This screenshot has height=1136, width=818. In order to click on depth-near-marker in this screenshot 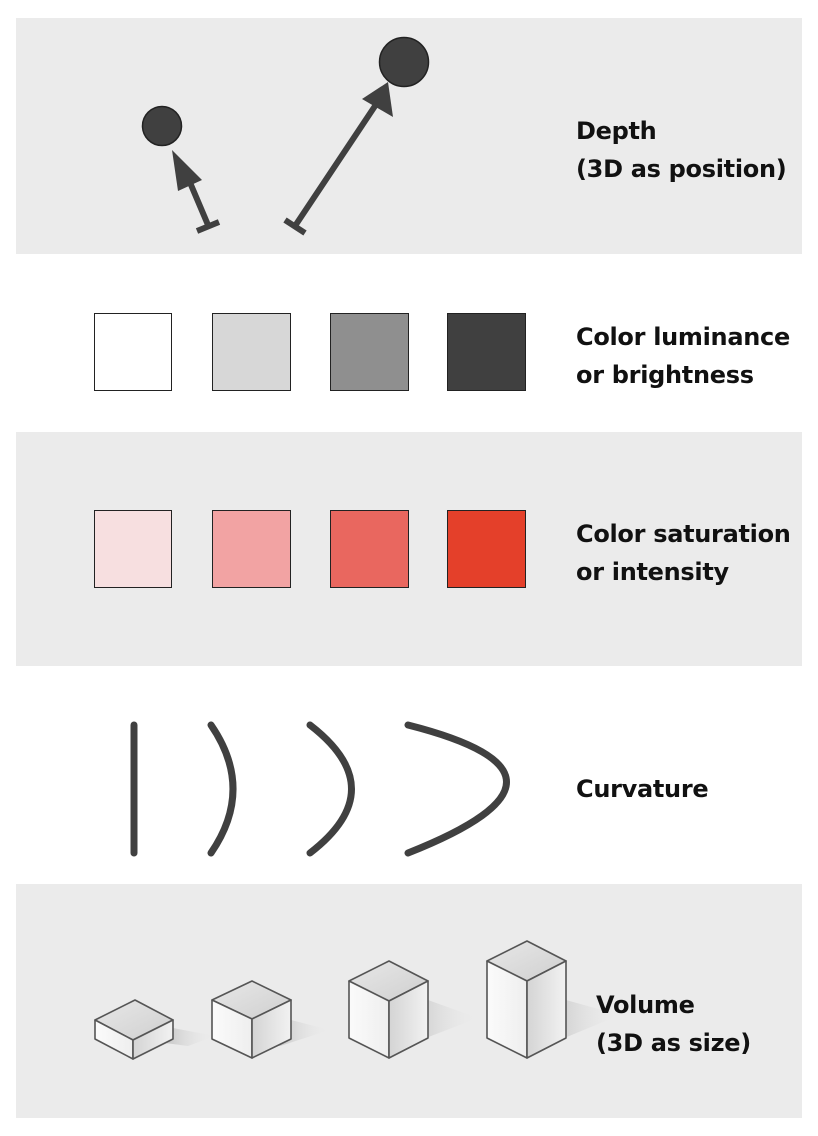, I will do `click(181, 169)`.